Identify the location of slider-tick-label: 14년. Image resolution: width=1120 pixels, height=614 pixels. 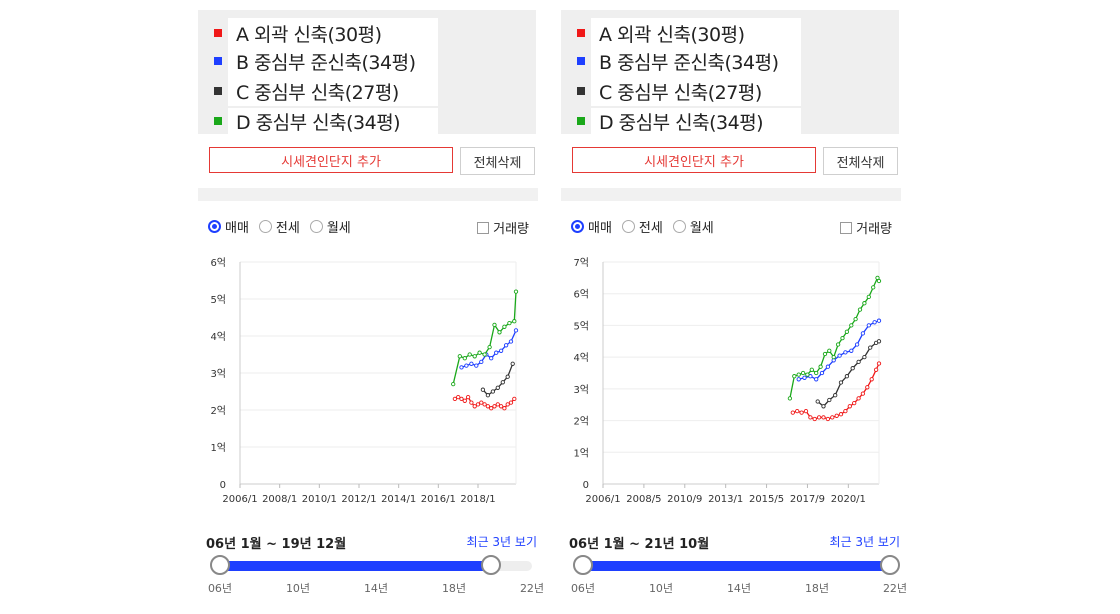
(376, 588).